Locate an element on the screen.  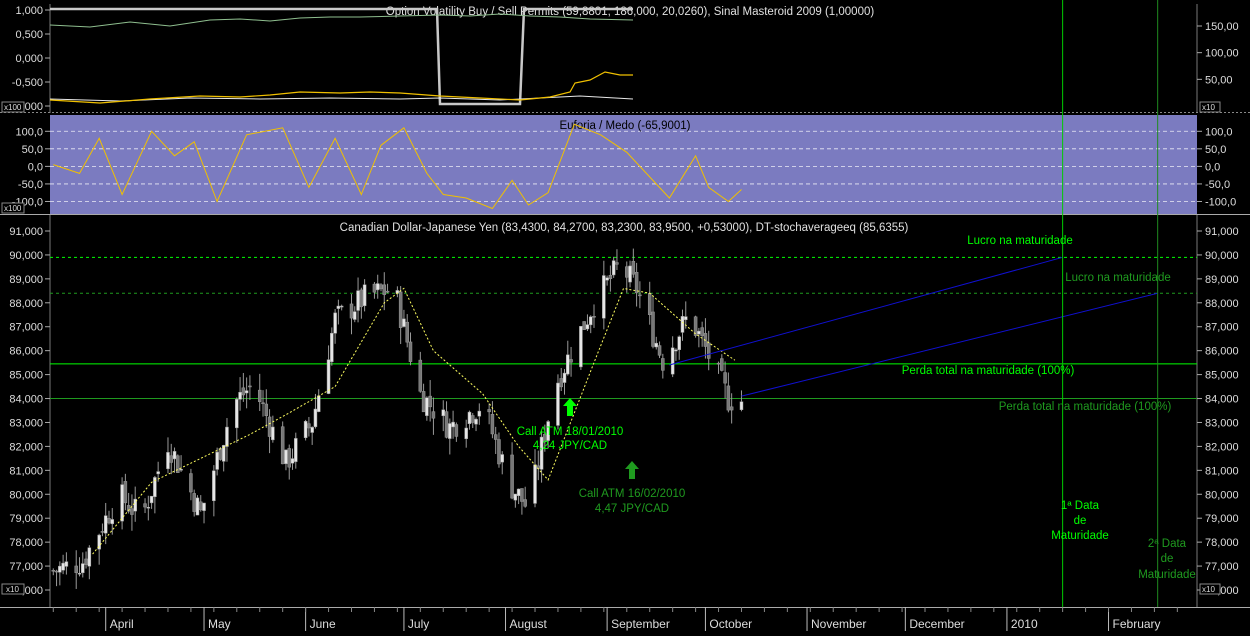
panel3-scale-left: x10 is located at coordinates (12, 589).